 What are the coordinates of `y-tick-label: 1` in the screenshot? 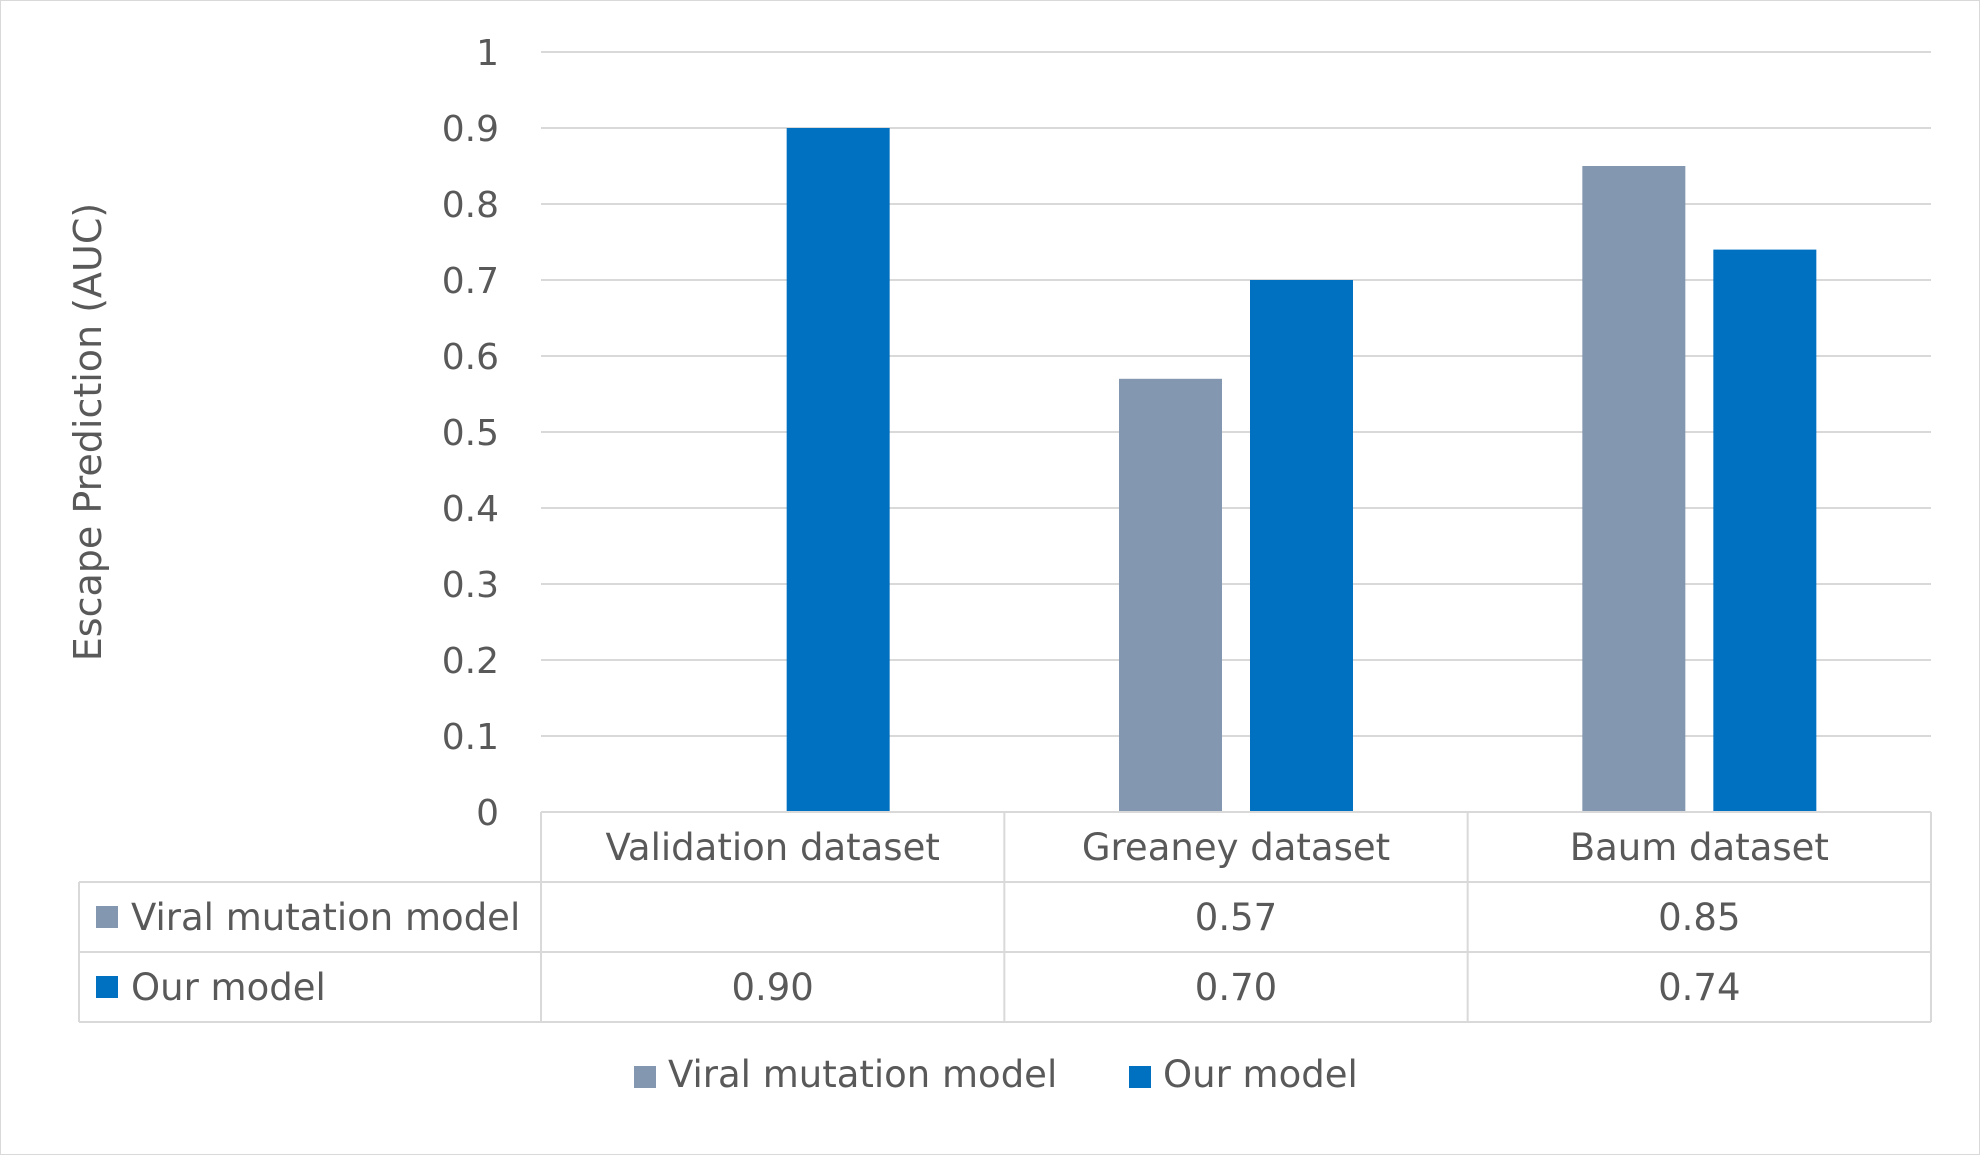 It's located at (487, 53).